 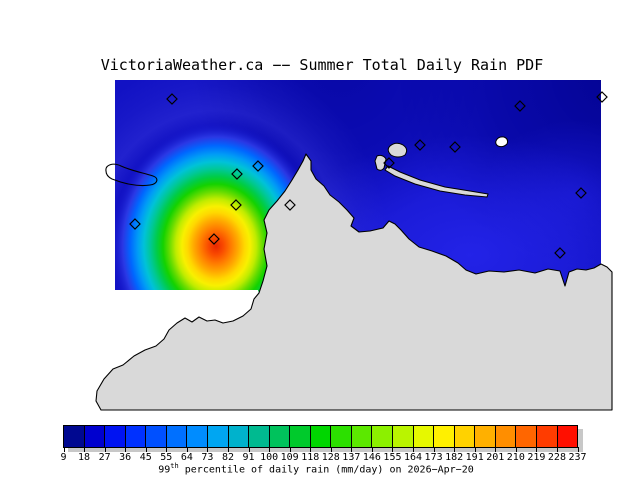 What do you see at coordinates (84, 457) in the screenshot?
I see `colorbar-tick-label: 18` at bounding box center [84, 457].